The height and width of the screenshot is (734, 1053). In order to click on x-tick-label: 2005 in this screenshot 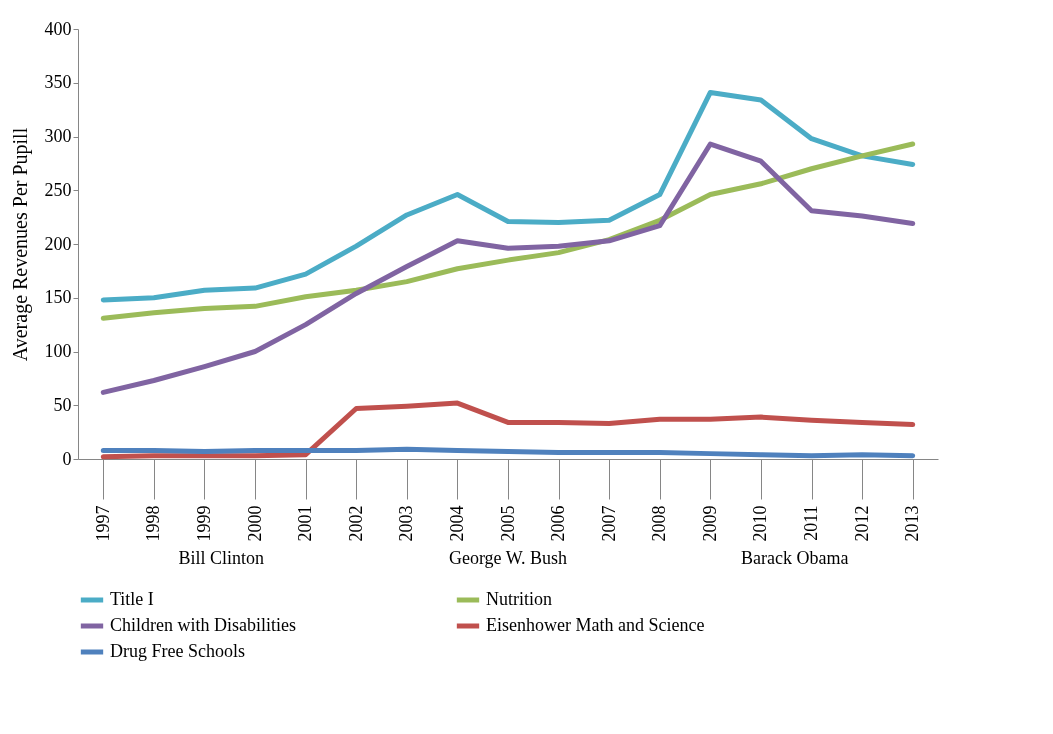, I will do `click(507, 523)`.